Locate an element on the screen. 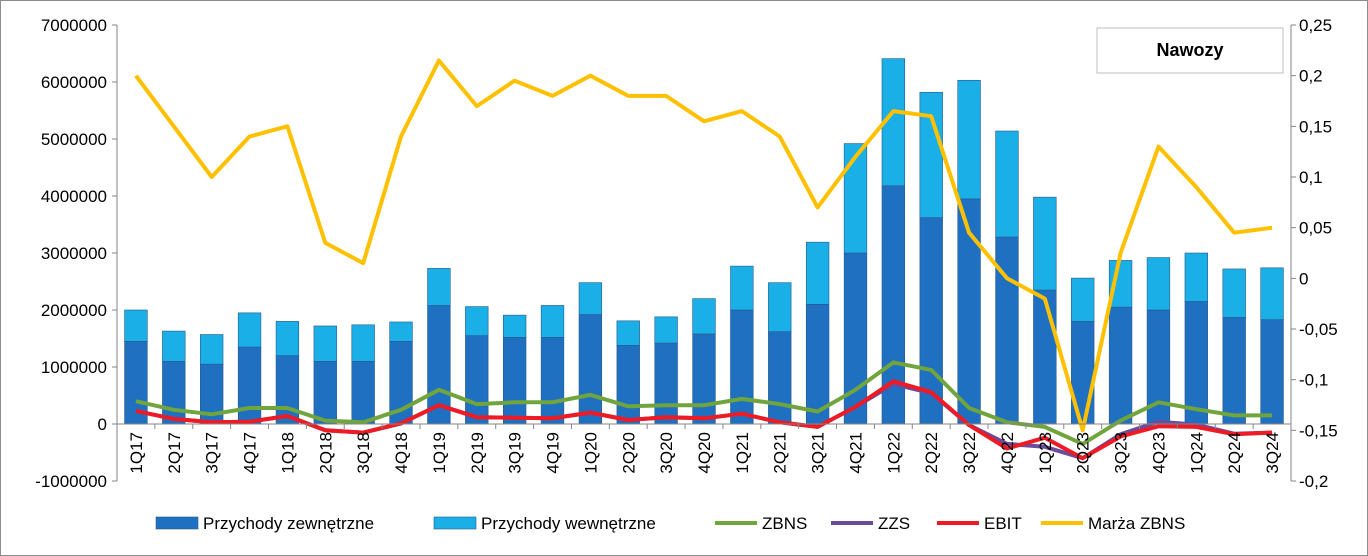  x-tick-label: 4Q19 is located at coordinates (553, 453).